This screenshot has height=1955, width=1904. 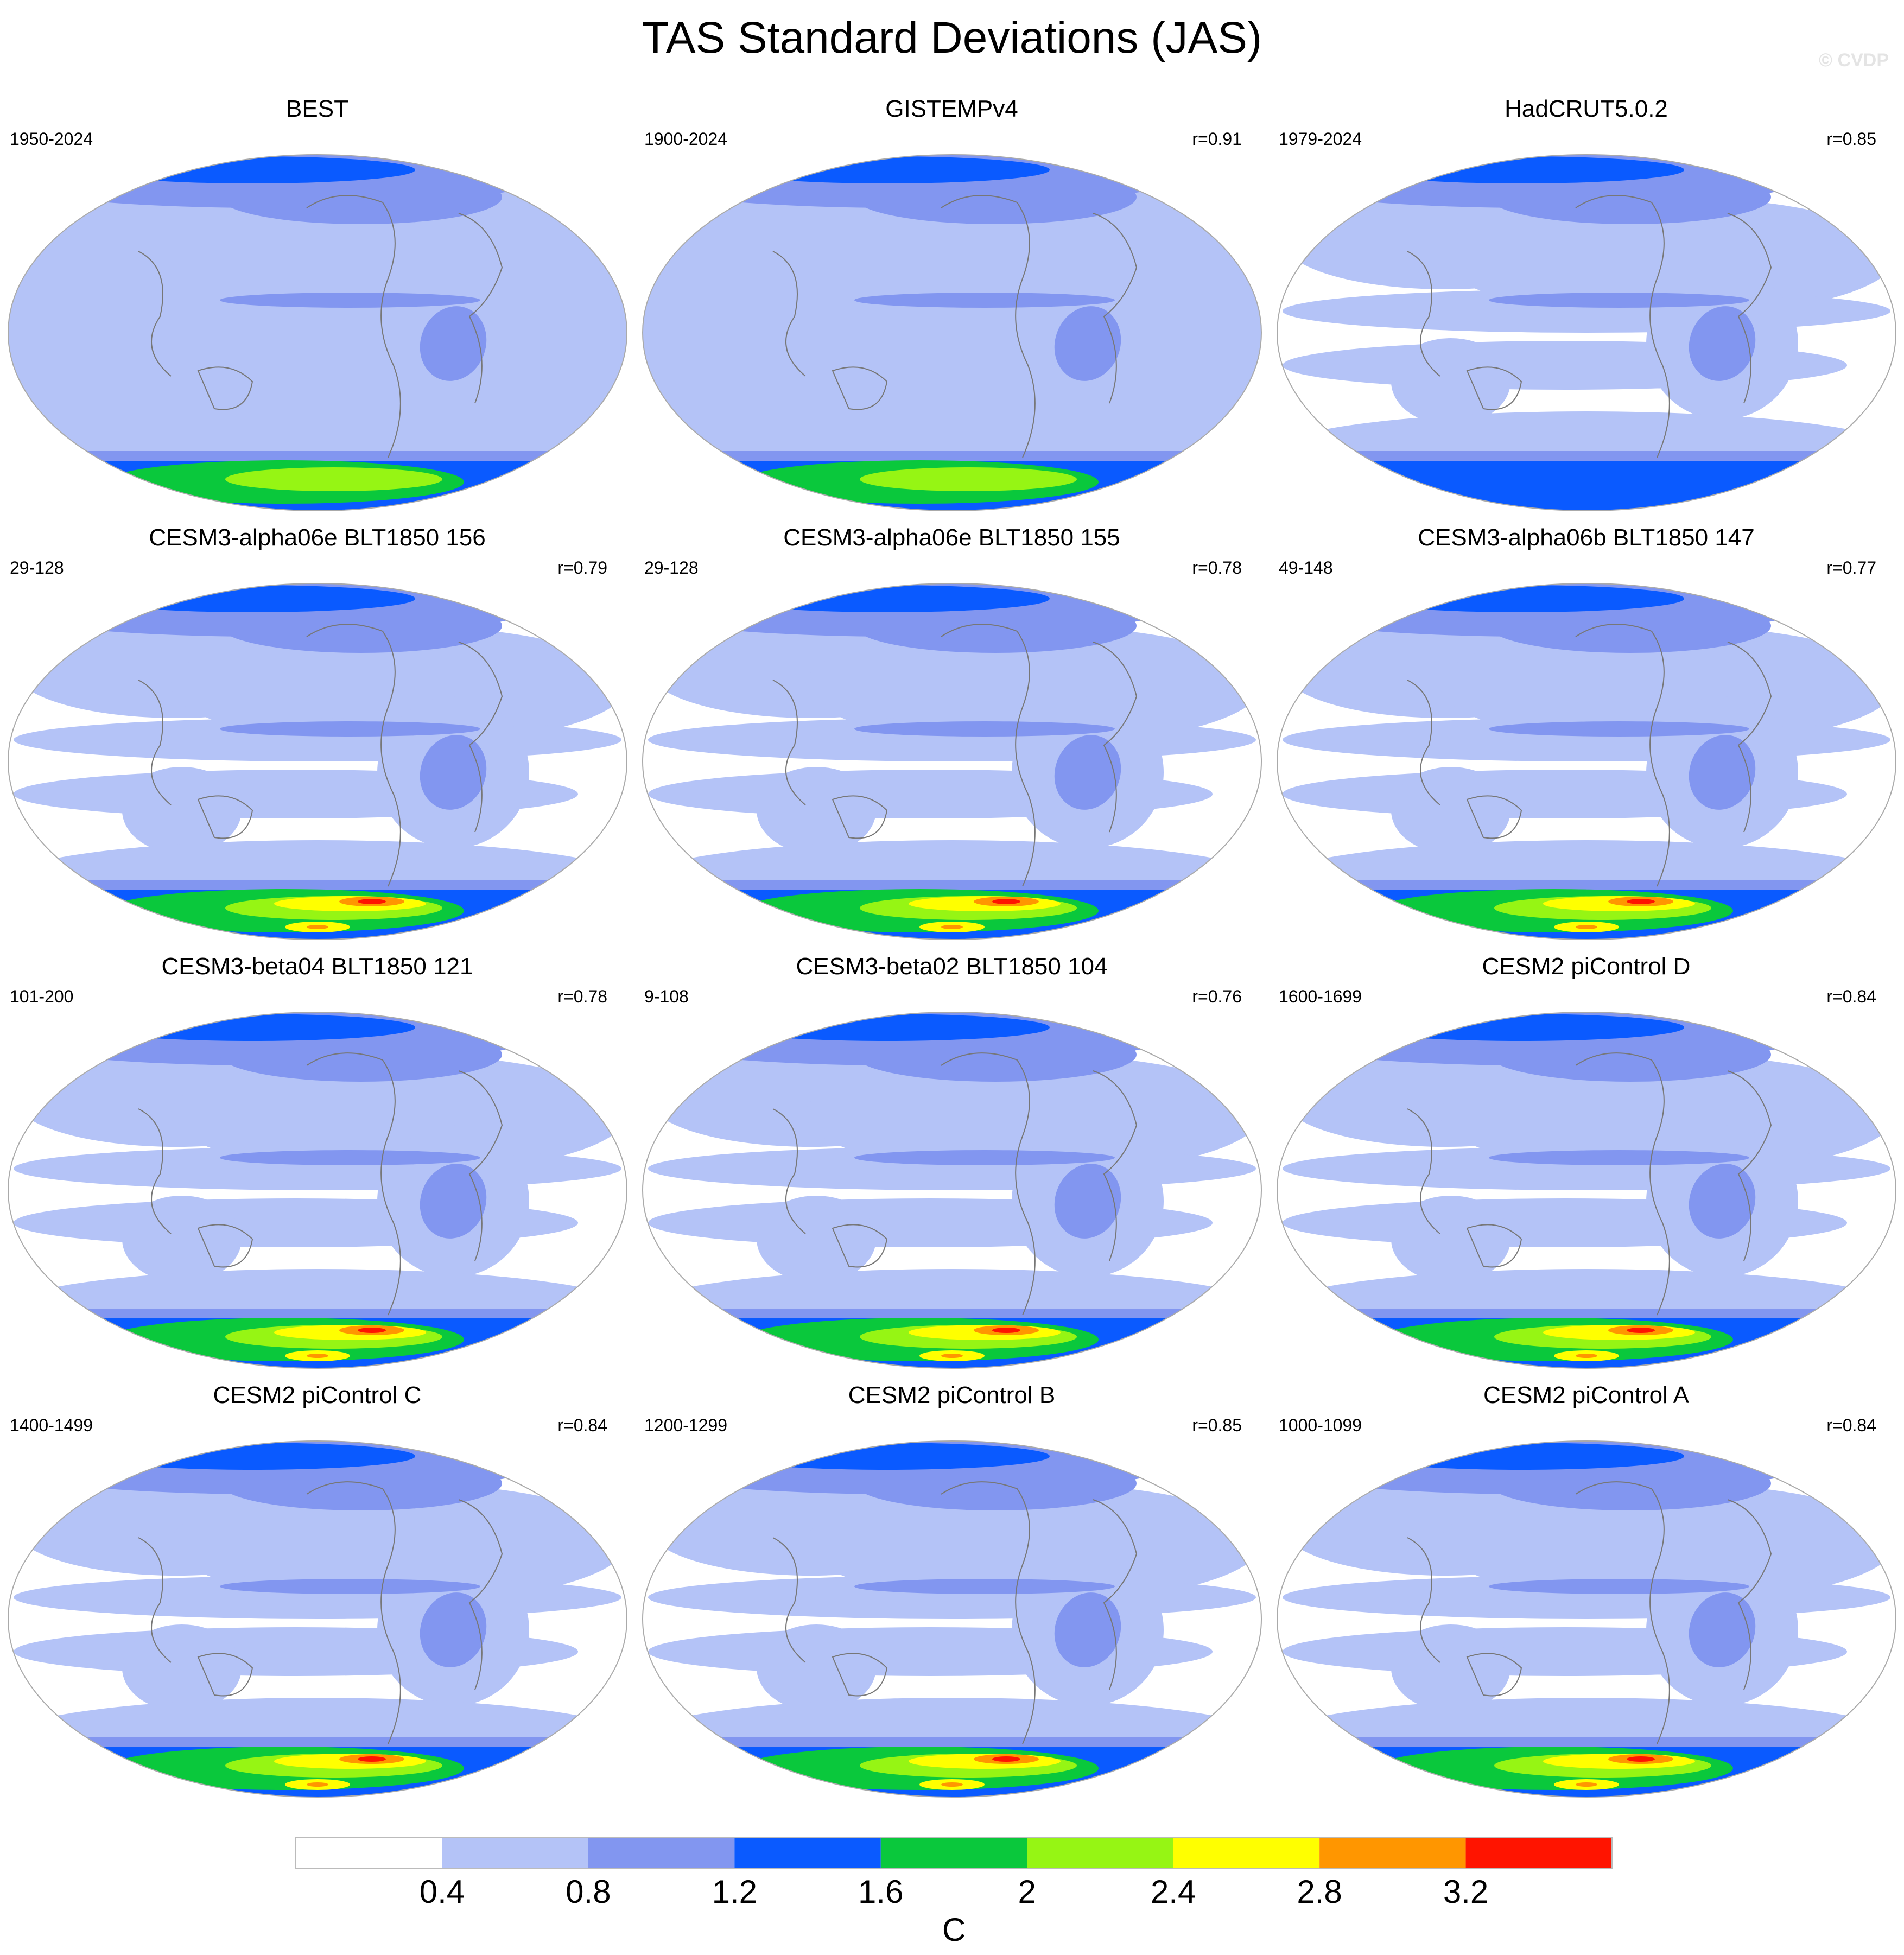 What do you see at coordinates (582, 996) in the screenshot?
I see `pattern-correlation-label: r=0.78` at bounding box center [582, 996].